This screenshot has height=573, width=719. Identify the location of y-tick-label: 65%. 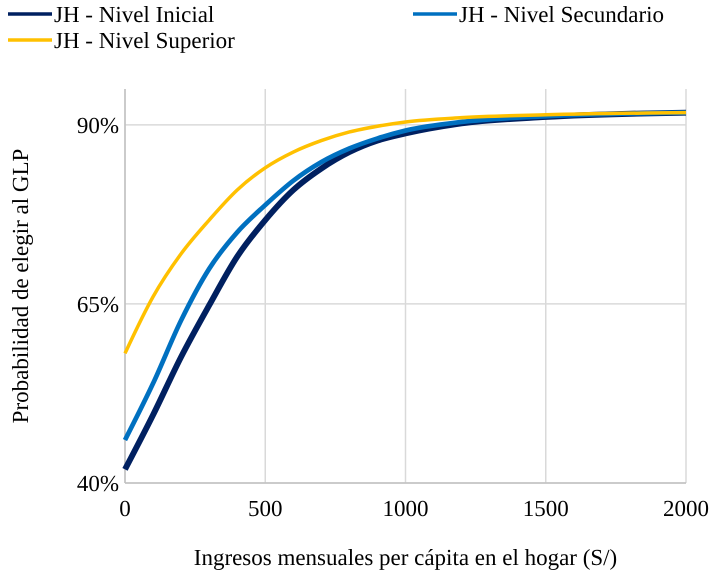
(97, 304).